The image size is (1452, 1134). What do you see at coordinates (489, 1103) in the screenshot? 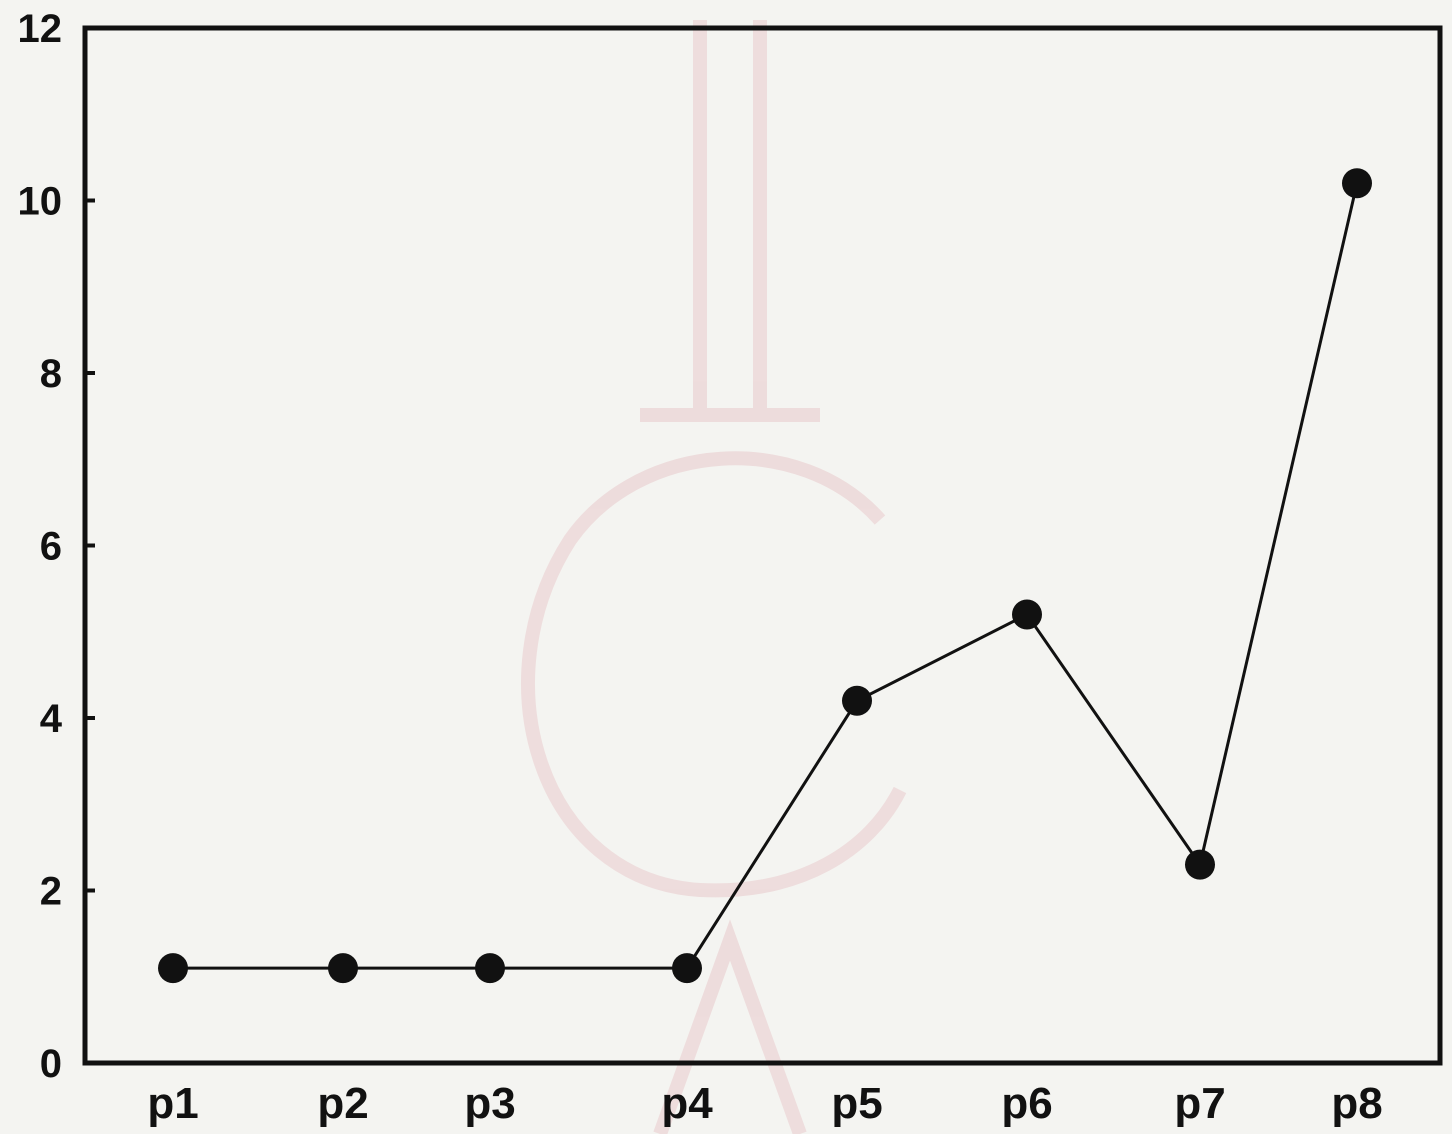
I see `x-tick-label-p3: p3` at bounding box center [489, 1103].